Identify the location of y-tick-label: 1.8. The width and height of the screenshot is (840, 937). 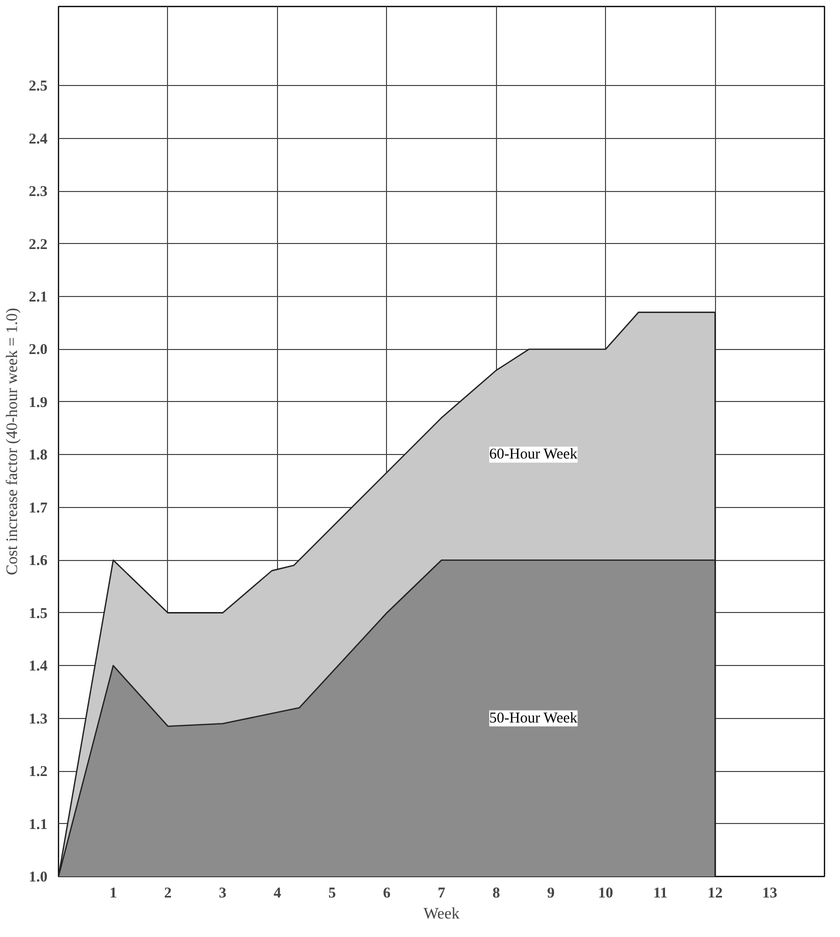
(38, 456).